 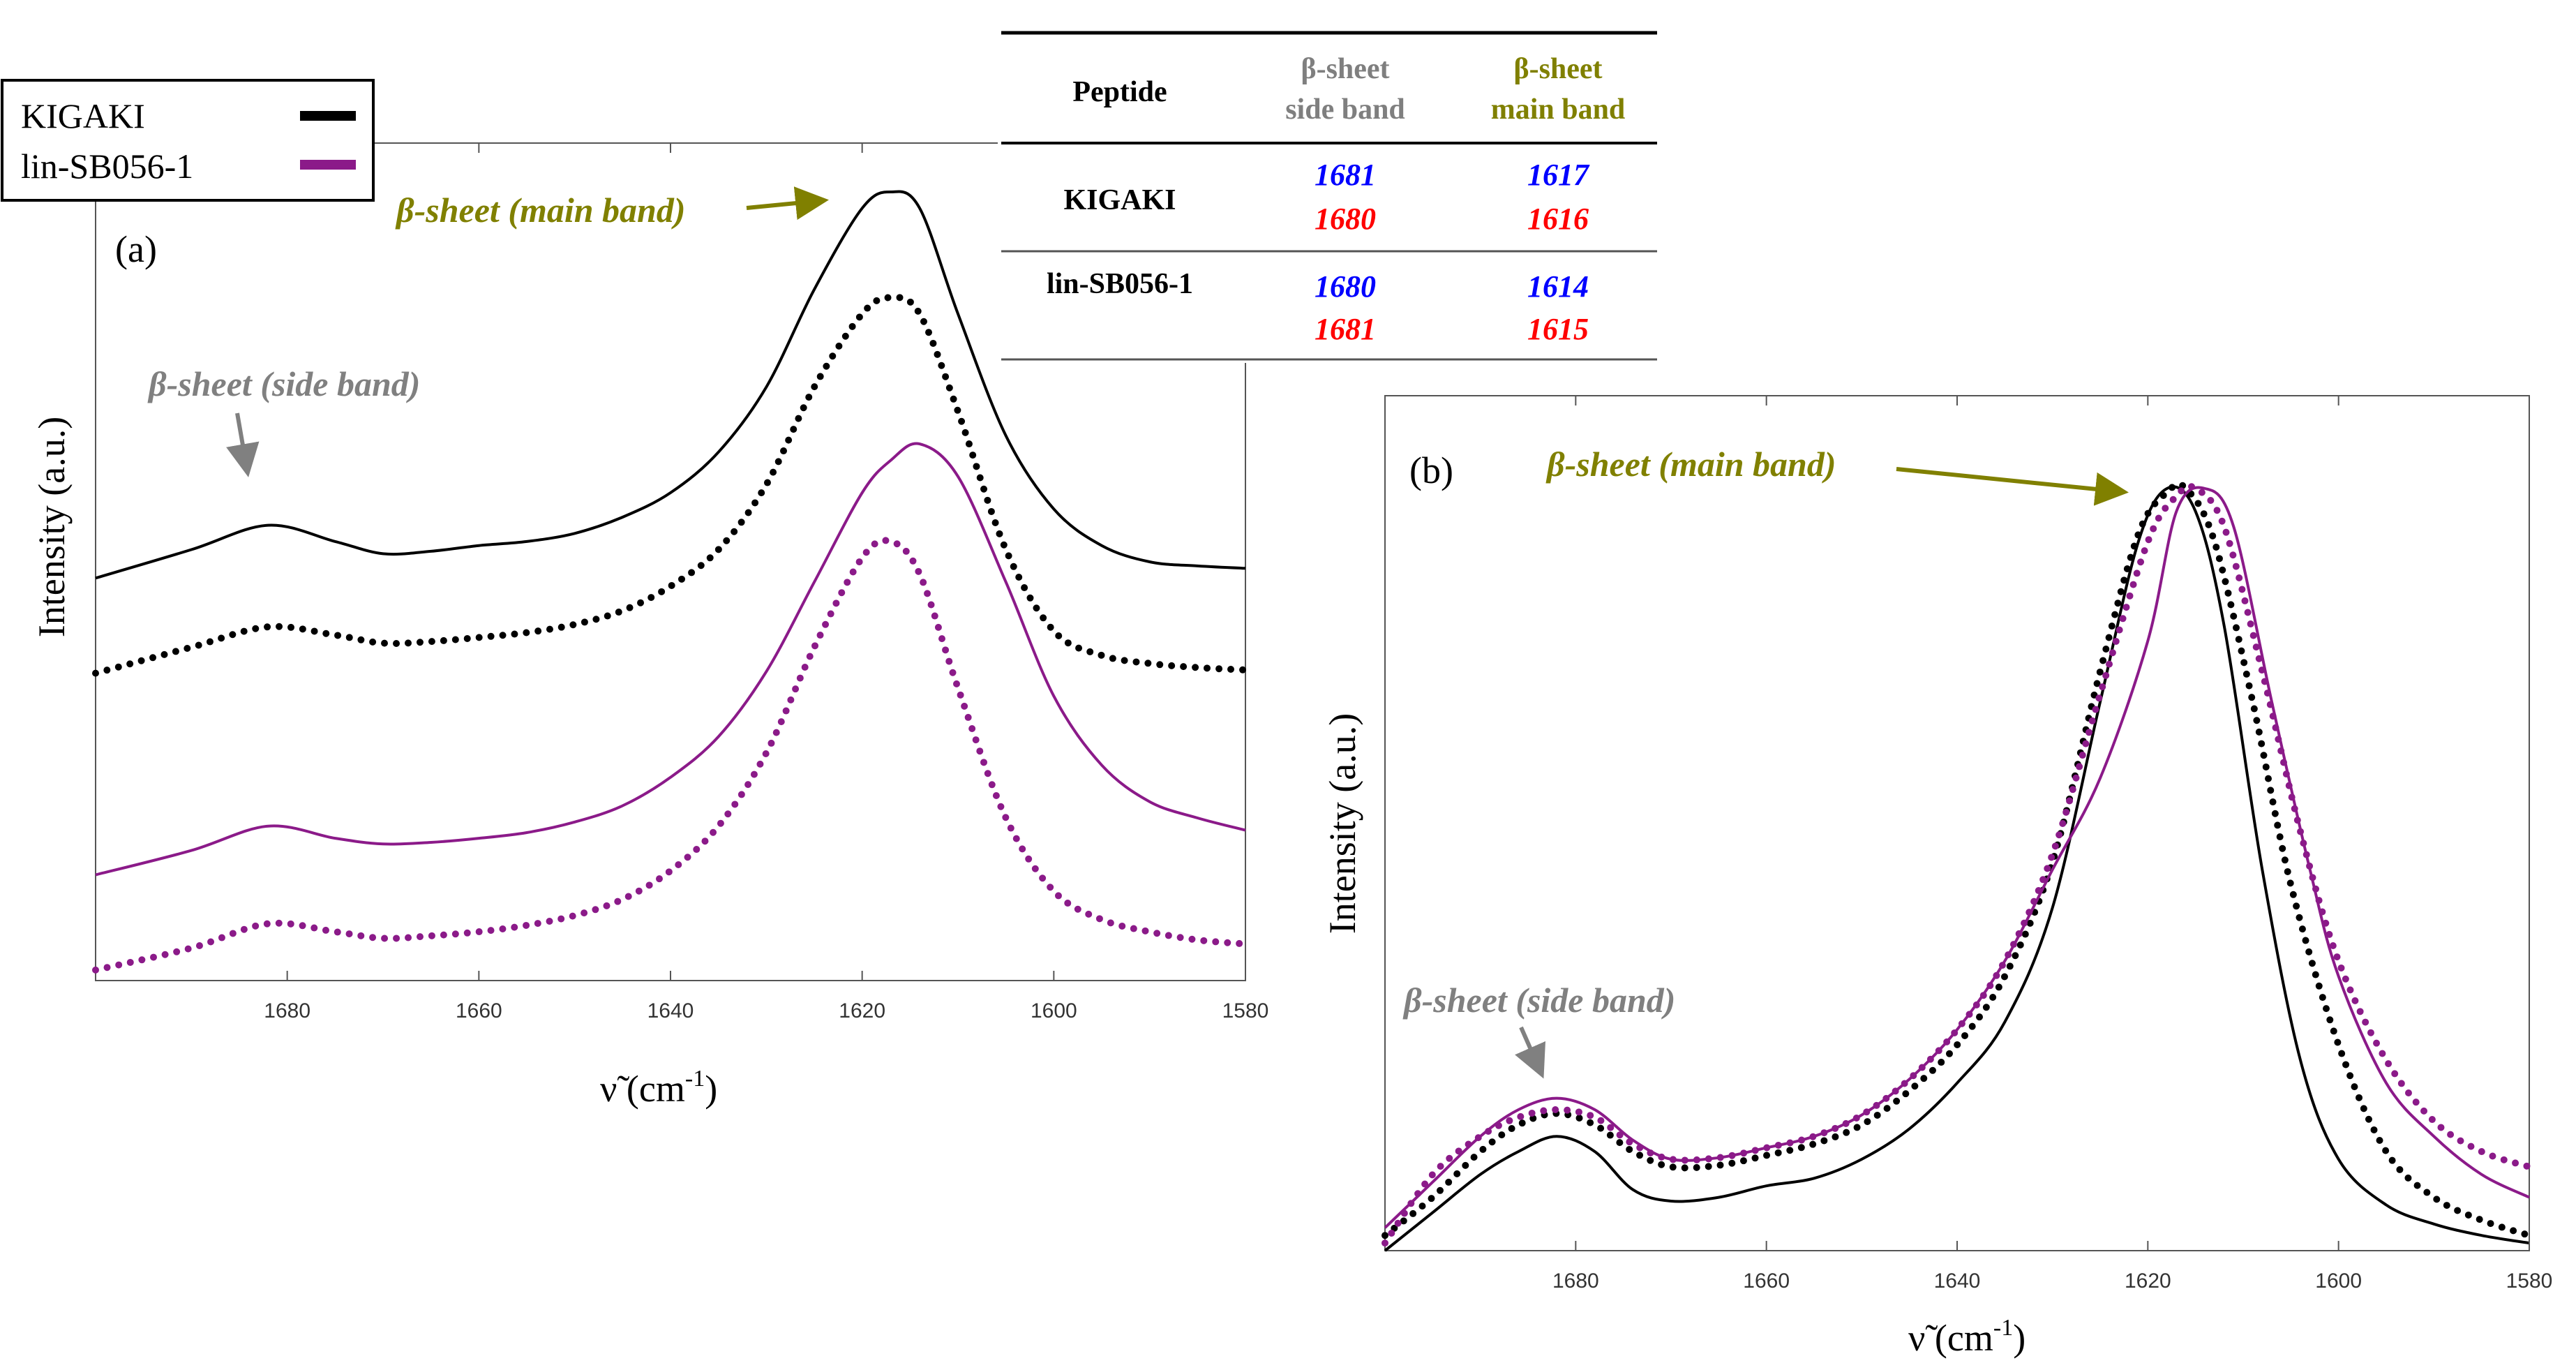 What do you see at coordinates (83, 116) in the screenshot?
I see `legend-label-kigaki: KIGAKI` at bounding box center [83, 116].